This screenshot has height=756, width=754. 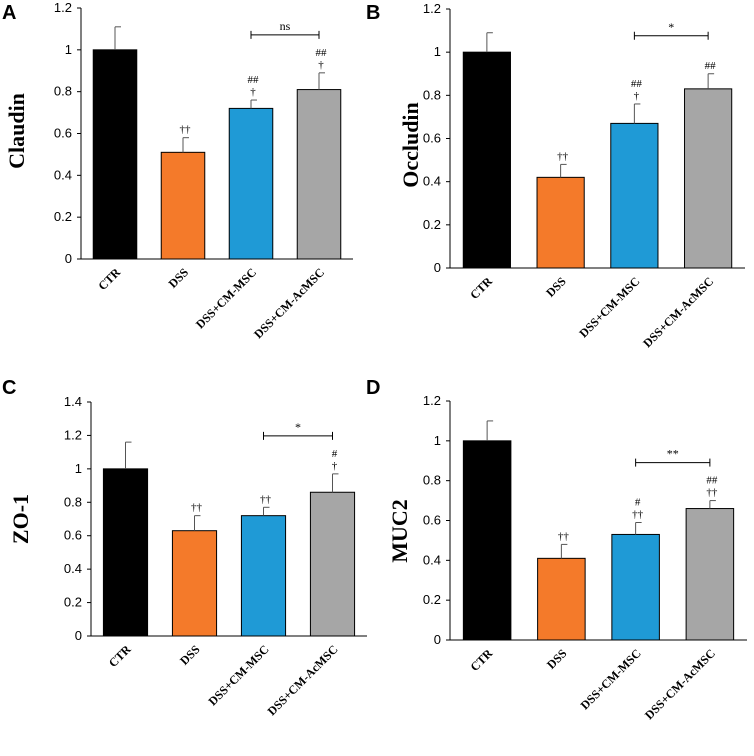 What do you see at coordinates (373, 388) in the screenshot?
I see `panel-letter: D` at bounding box center [373, 388].